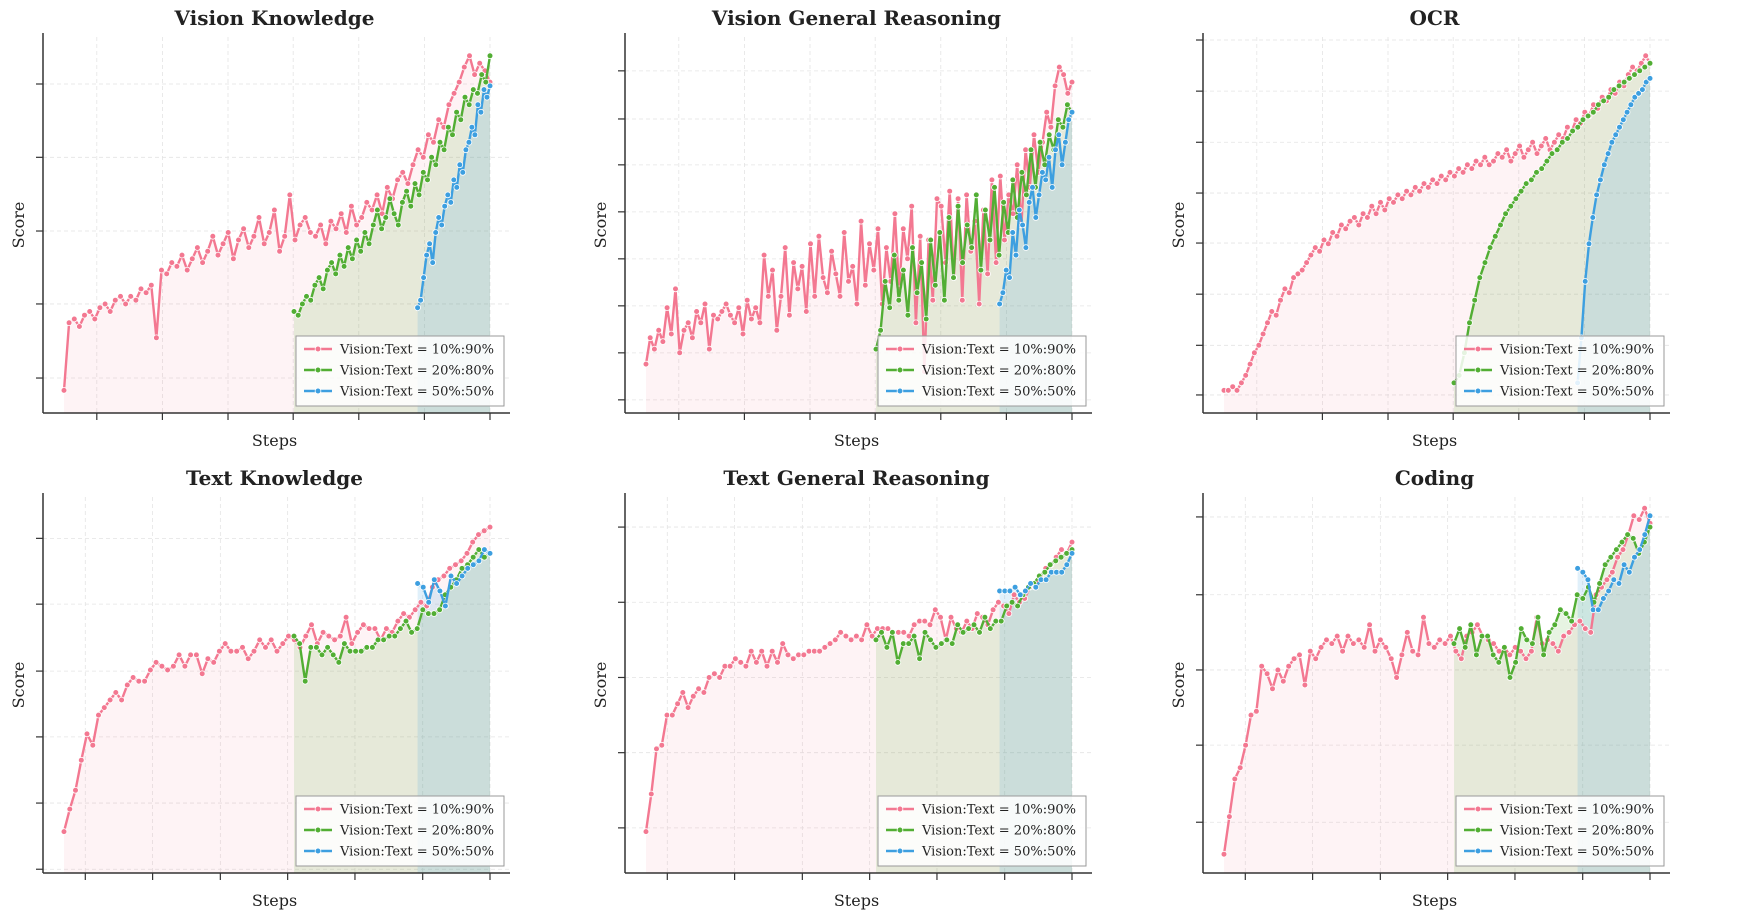 The width and height of the screenshot is (1748, 912). I want to click on chart-title: Text General Reasoning, so click(856, 478).